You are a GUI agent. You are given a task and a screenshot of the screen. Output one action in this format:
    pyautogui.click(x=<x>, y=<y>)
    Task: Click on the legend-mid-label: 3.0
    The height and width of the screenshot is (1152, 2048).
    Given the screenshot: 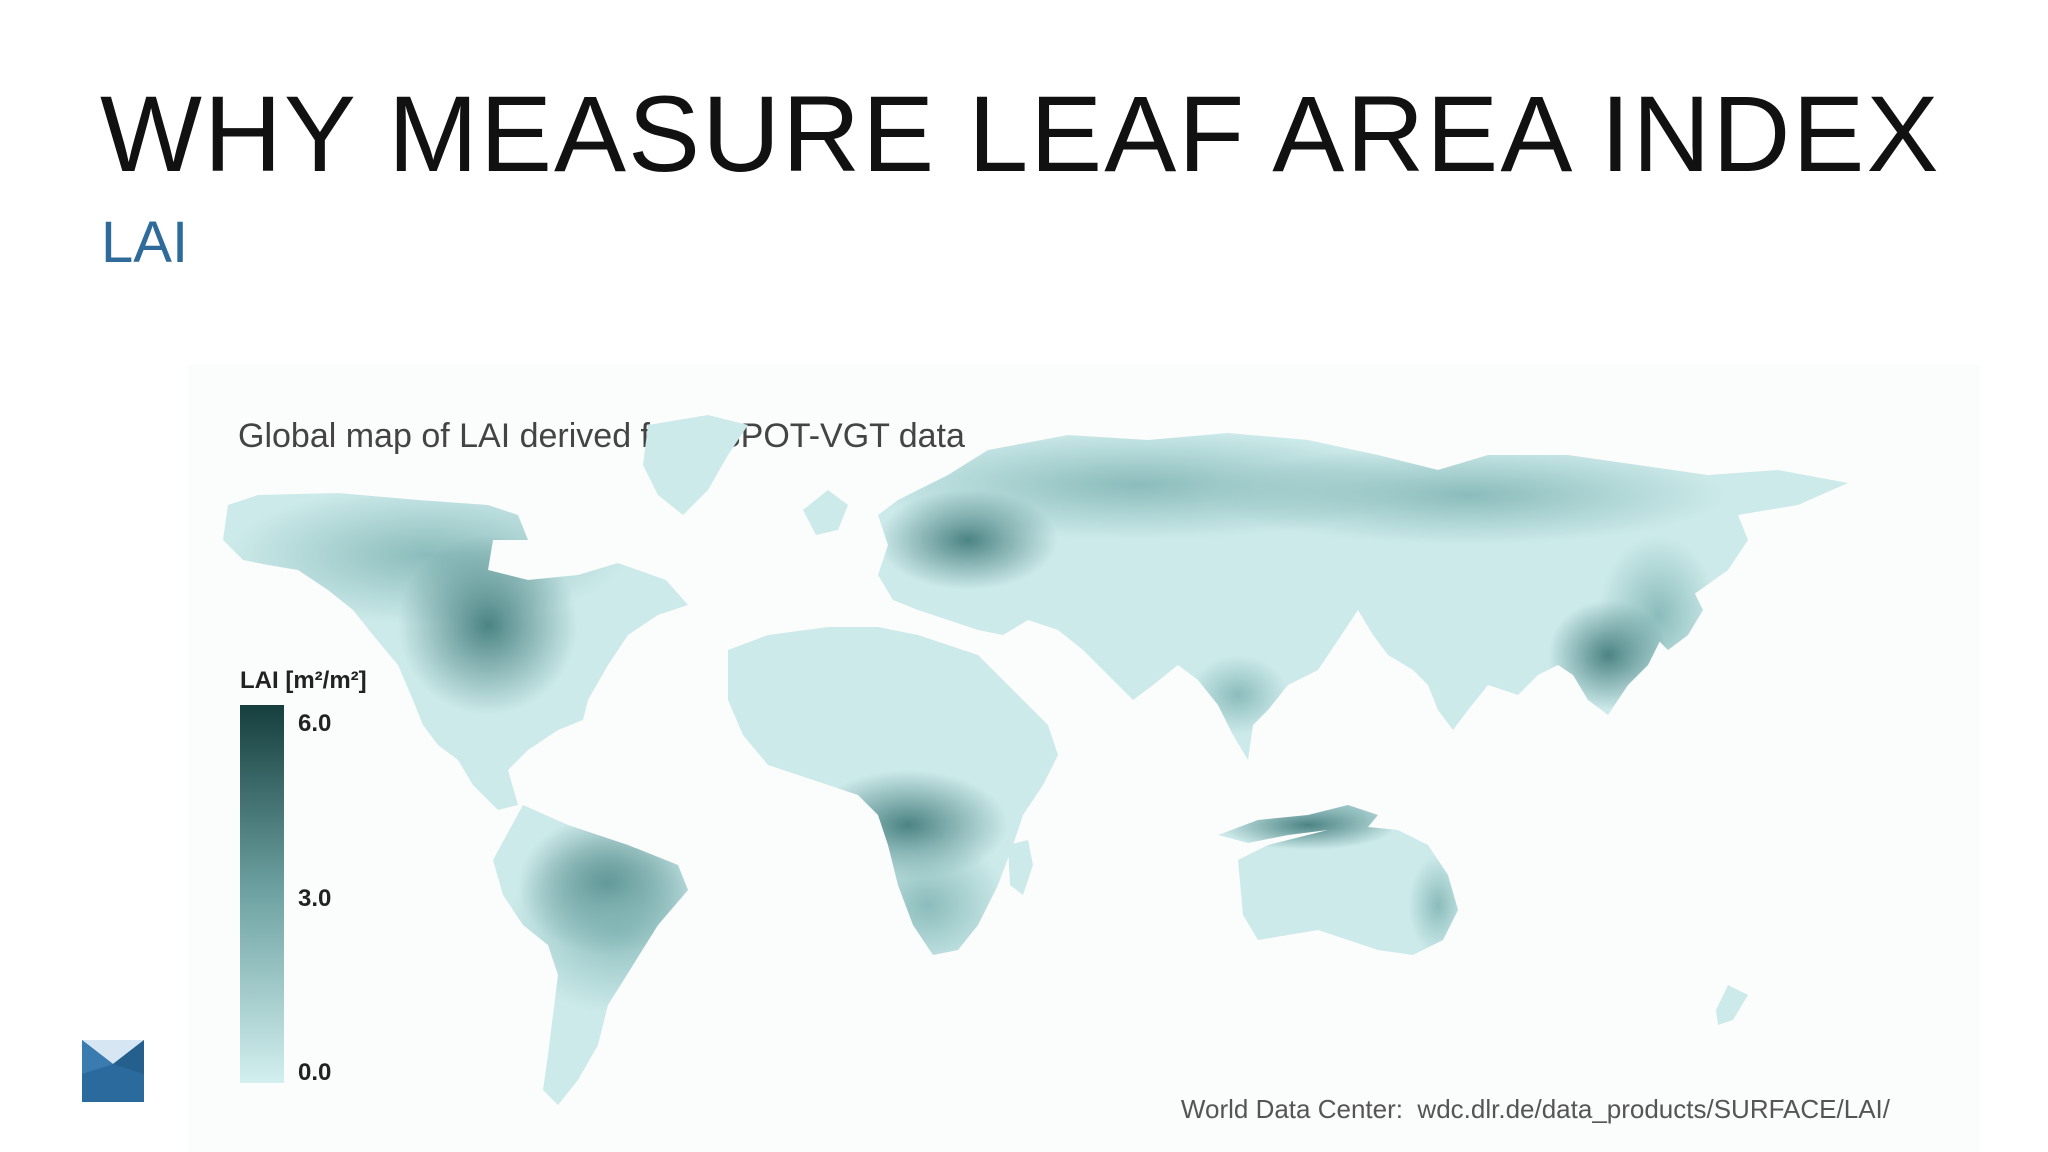 What is the action you would take?
    pyautogui.click(x=314, y=898)
    